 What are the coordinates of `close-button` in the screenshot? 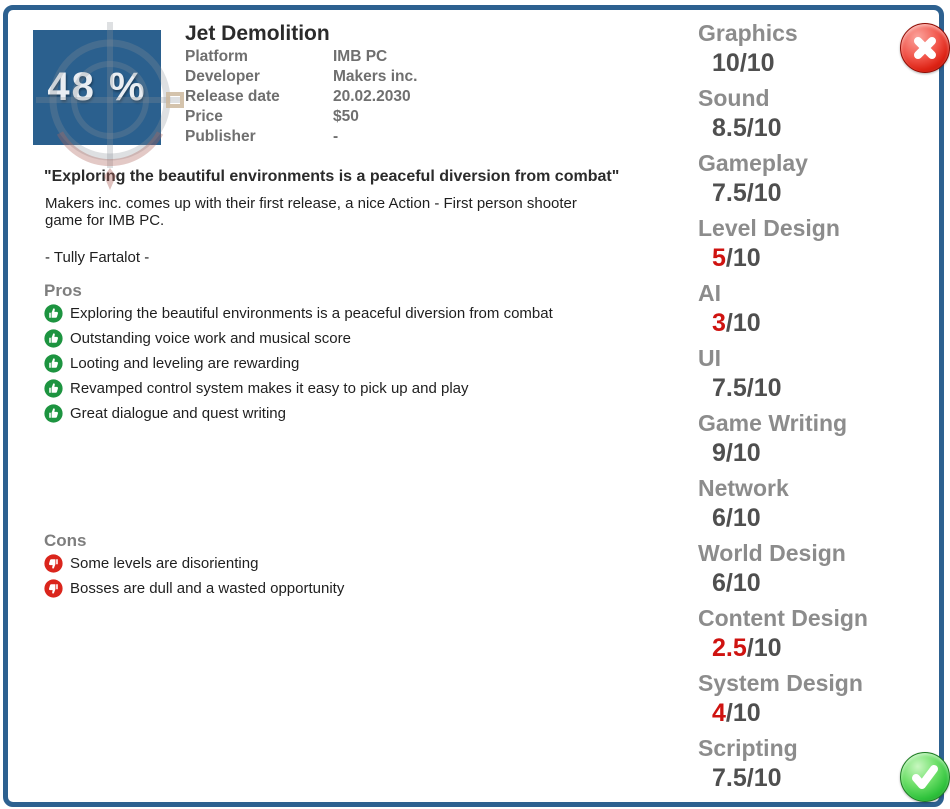 It's located at (925, 48).